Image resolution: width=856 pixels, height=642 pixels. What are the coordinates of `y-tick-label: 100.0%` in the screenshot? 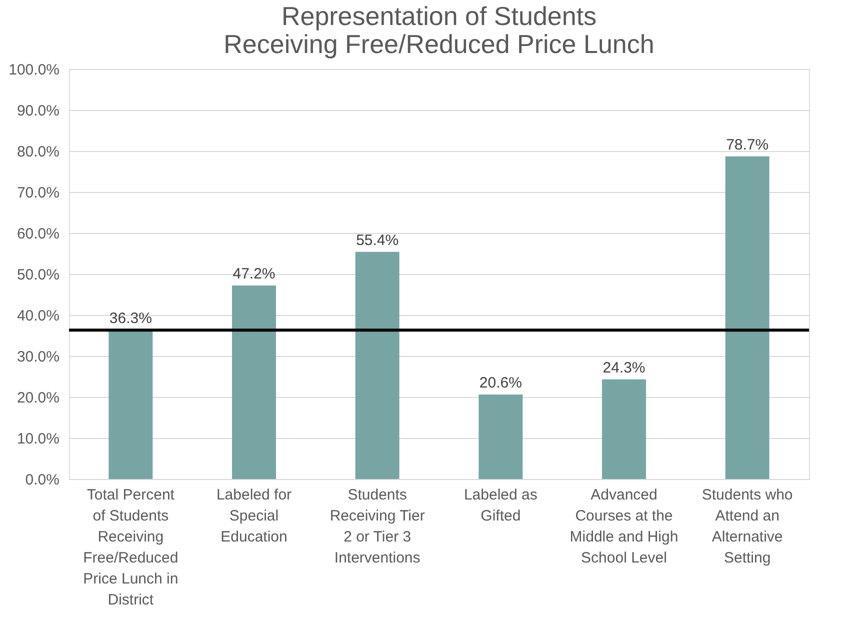 It's located at (34, 70).